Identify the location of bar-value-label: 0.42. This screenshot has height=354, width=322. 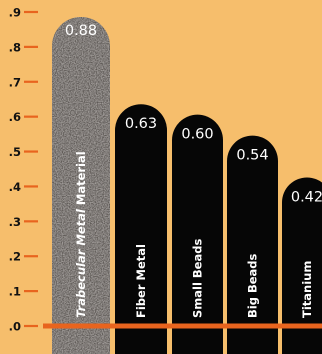
(306, 197).